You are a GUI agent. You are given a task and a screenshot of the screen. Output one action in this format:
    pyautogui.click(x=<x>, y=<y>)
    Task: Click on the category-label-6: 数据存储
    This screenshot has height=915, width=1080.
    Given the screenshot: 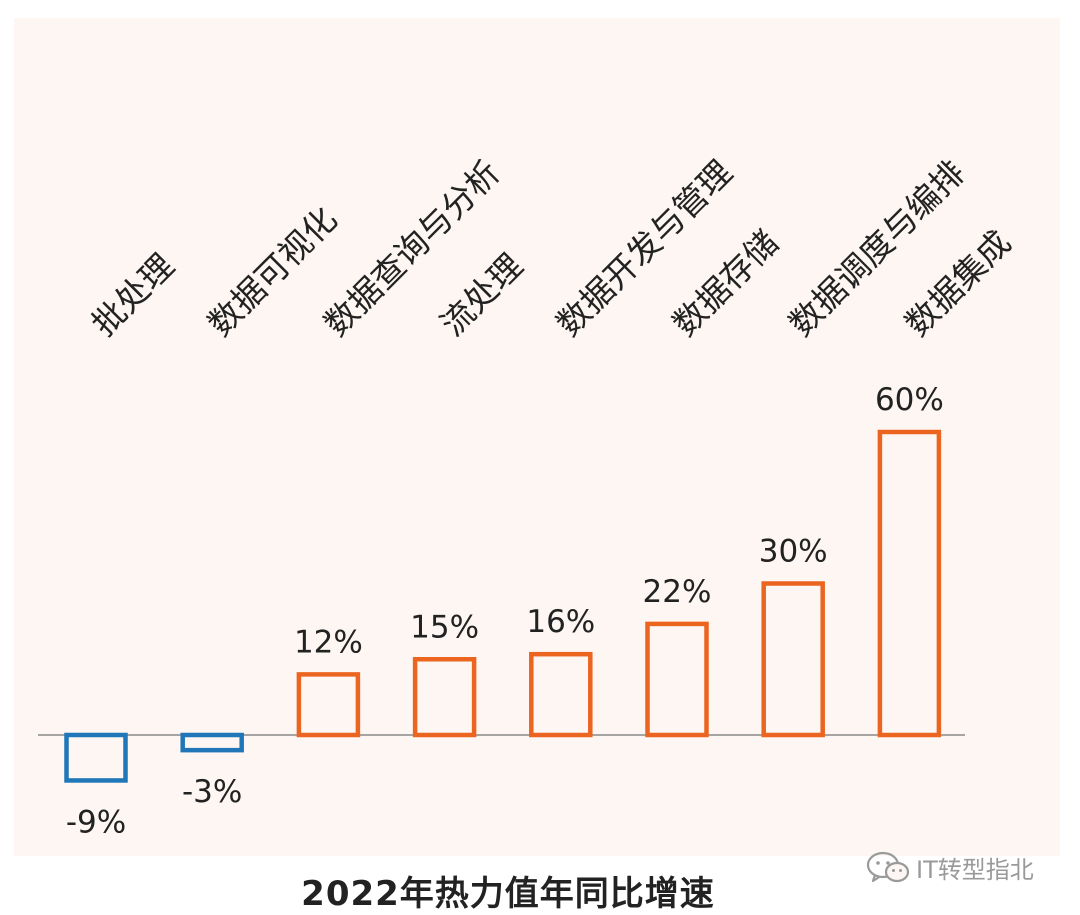 What is the action you would take?
    pyautogui.click(x=725, y=283)
    